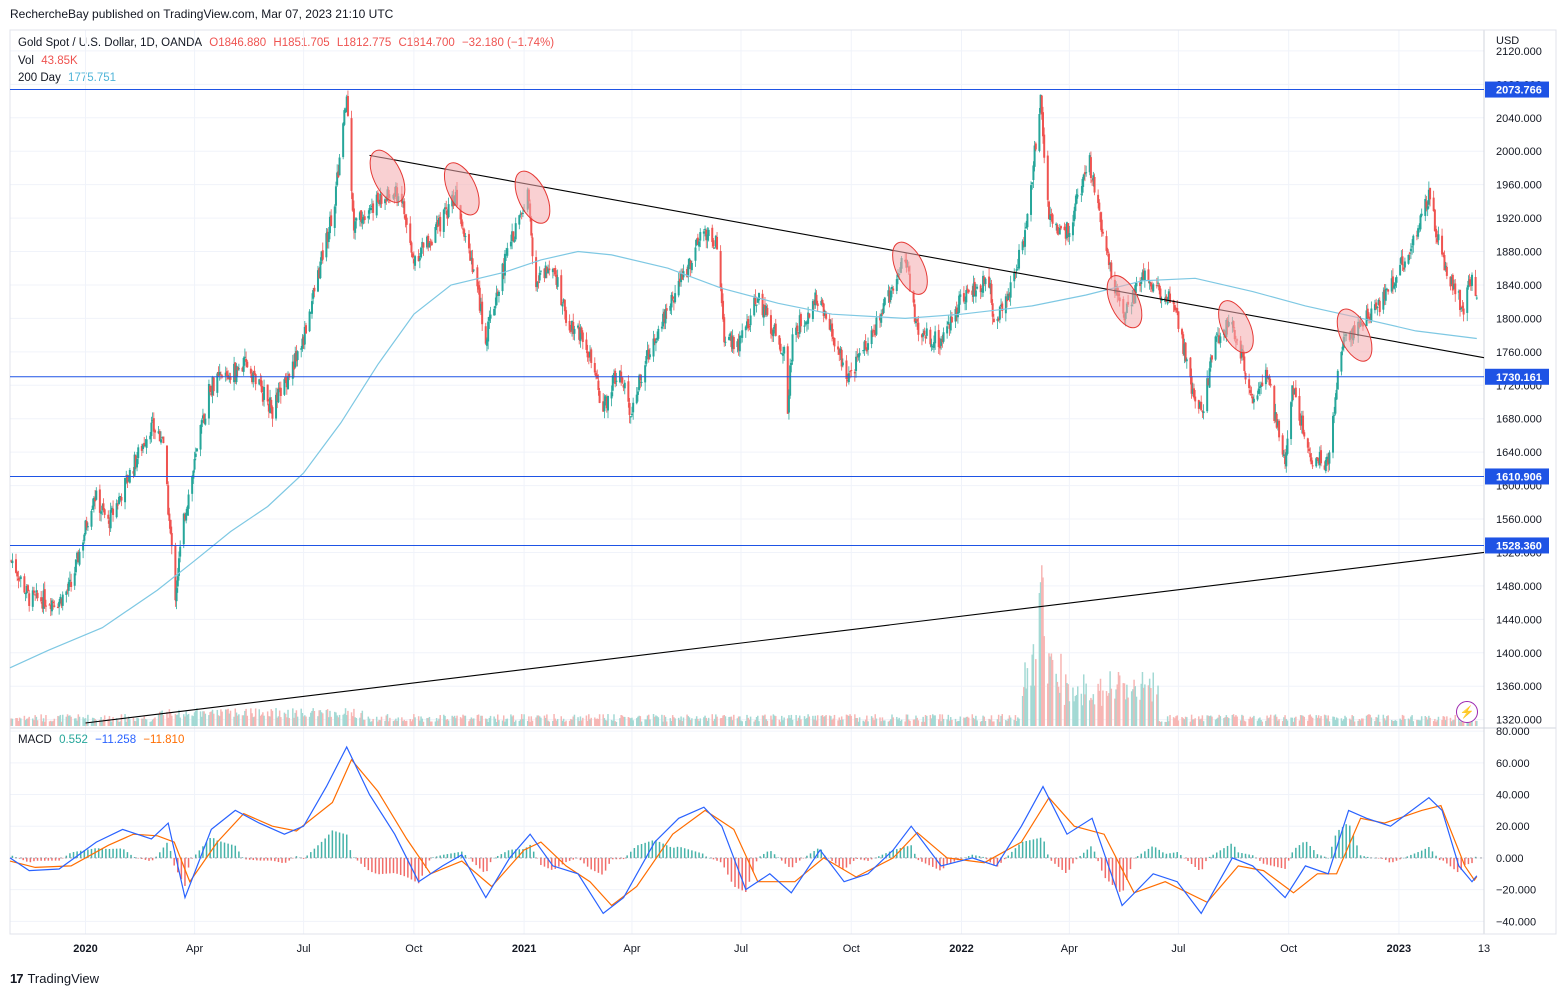 The width and height of the screenshot is (1566, 997). What do you see at coordinates (1507, 41) in the screenshot?
I see `currency-label: USD` at bounding box center [1507, 41].